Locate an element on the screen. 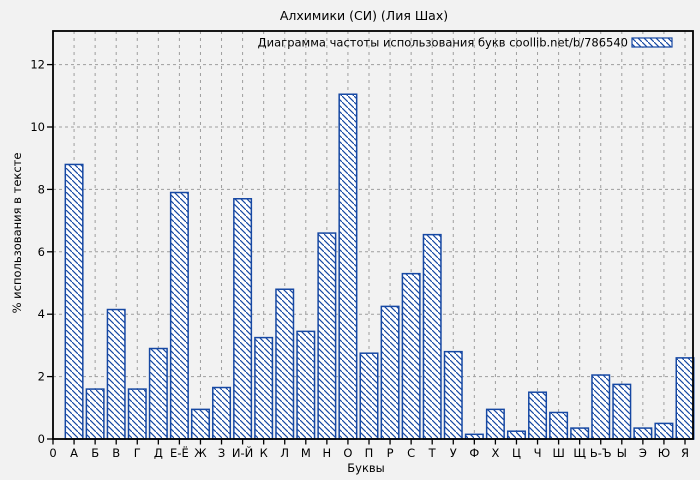  bar-Ш is located at coordinates (559, 425).